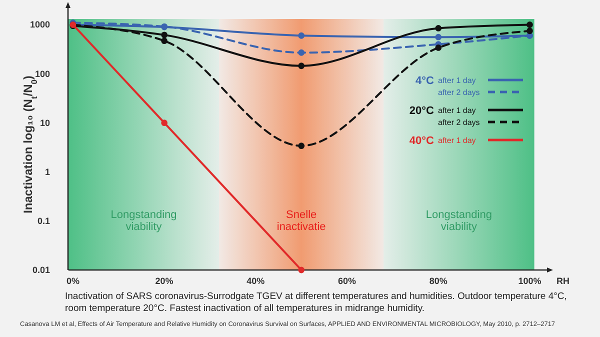 This screenshot has height=337, width=600. What do you see at coordinates (442, 111) in the screenshot?
I see `legend-label: 20°C after 1 day` at bounding box center [442, 111].